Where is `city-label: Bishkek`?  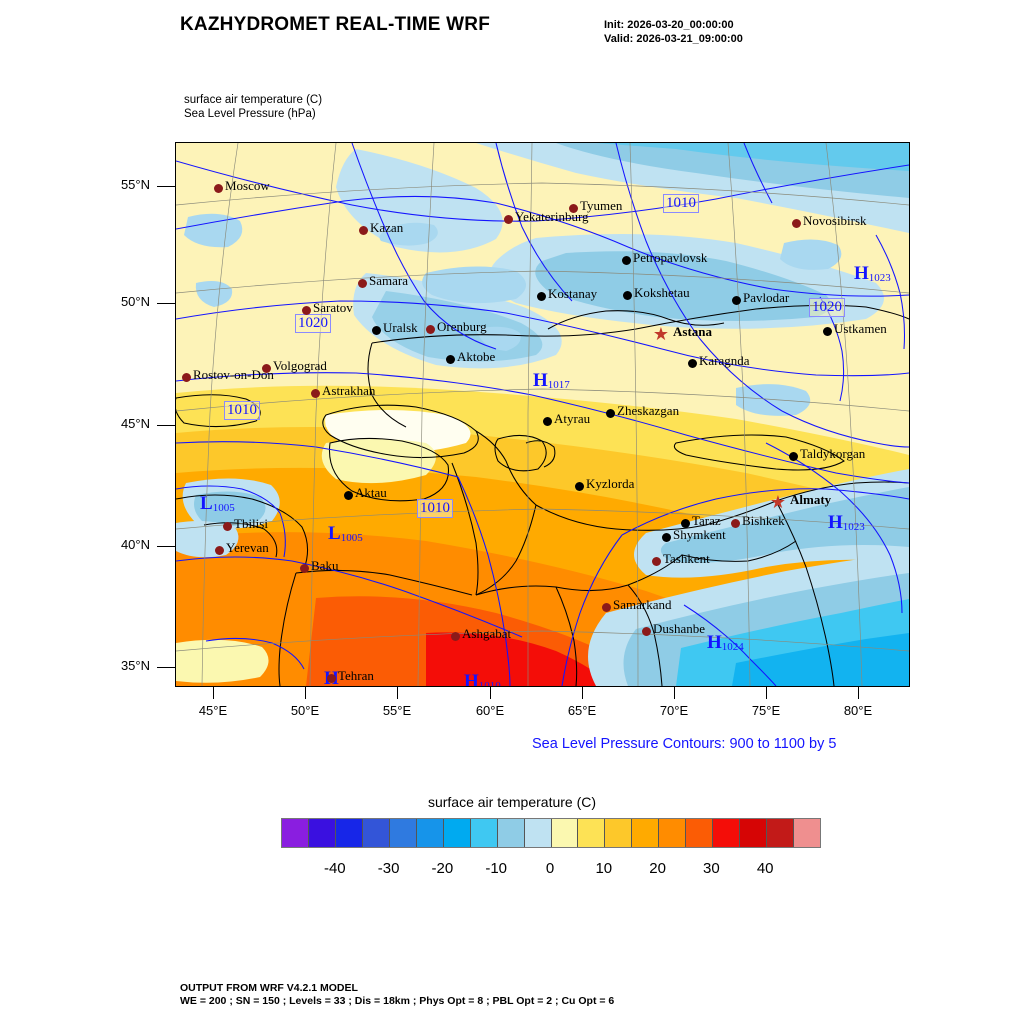
city-label: Bishkek is located at coordinates (763, 520).